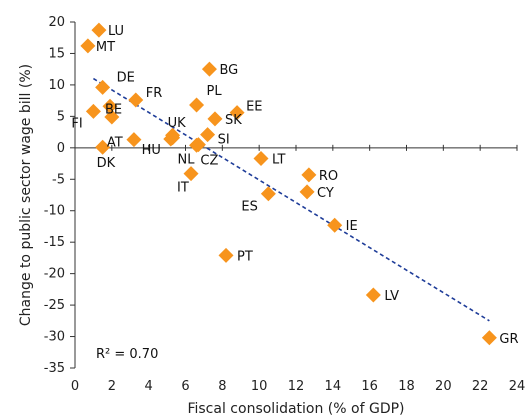 This screenshot has height=419, width=531. I want to click on data-point-marker-mt, so click(88, 46).